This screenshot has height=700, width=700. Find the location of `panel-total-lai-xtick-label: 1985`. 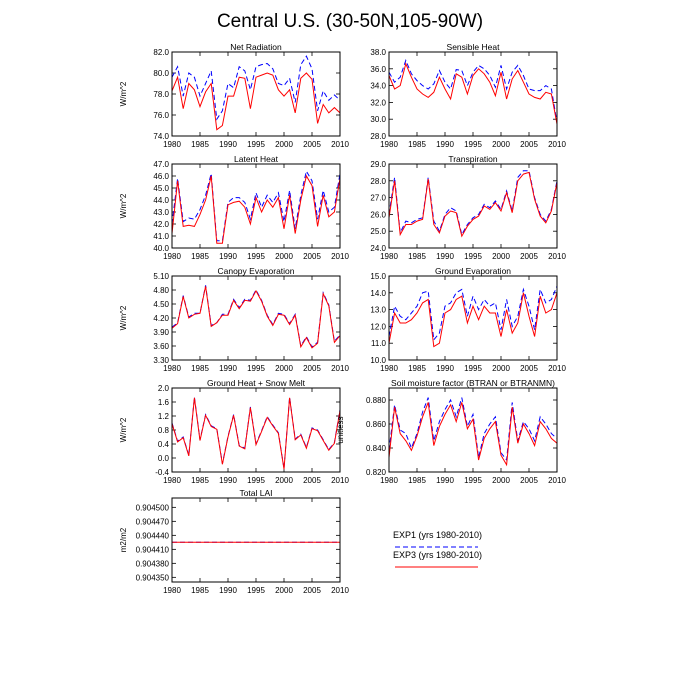

panel-total-lai-xtick-label: 1985 is located at coordinates (200, 590).